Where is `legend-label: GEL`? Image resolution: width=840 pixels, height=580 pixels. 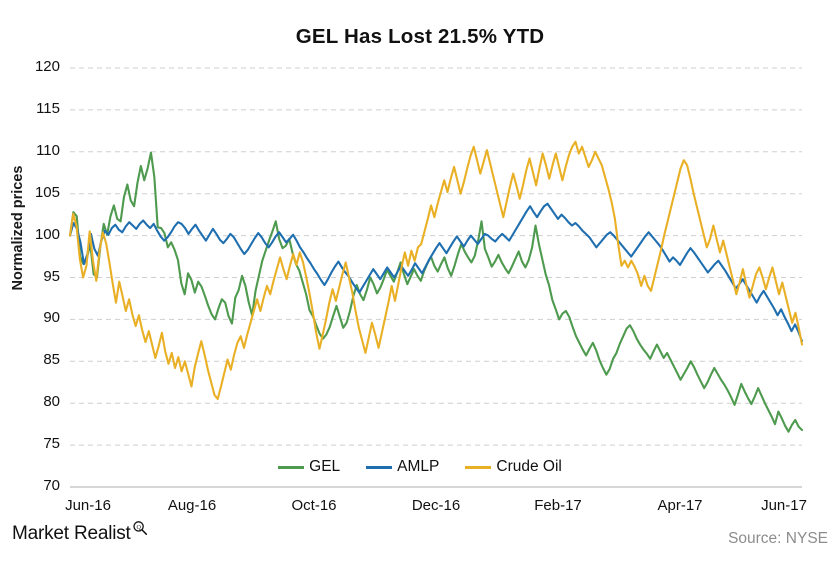
legend-label: GEL is located at coordinates (325, 466).